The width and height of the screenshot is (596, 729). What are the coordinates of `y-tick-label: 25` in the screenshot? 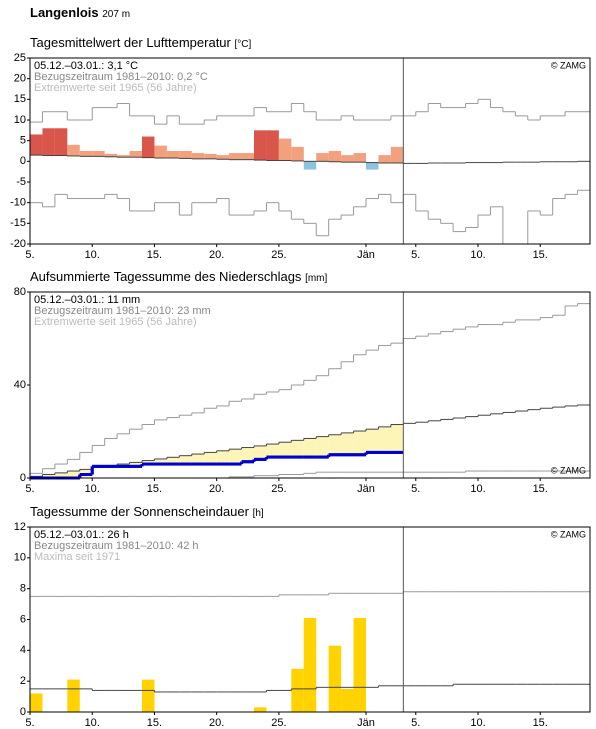 It's located at (20, 58).